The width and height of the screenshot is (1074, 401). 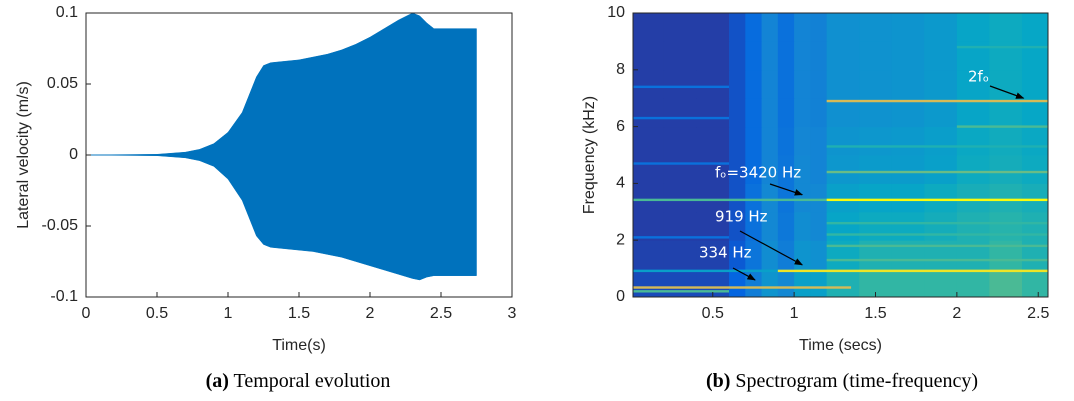 What do you see at coordinates (978, 77) in the screenshot?
I see `annotation: 2fₒ` at bounding box center [978, 77].